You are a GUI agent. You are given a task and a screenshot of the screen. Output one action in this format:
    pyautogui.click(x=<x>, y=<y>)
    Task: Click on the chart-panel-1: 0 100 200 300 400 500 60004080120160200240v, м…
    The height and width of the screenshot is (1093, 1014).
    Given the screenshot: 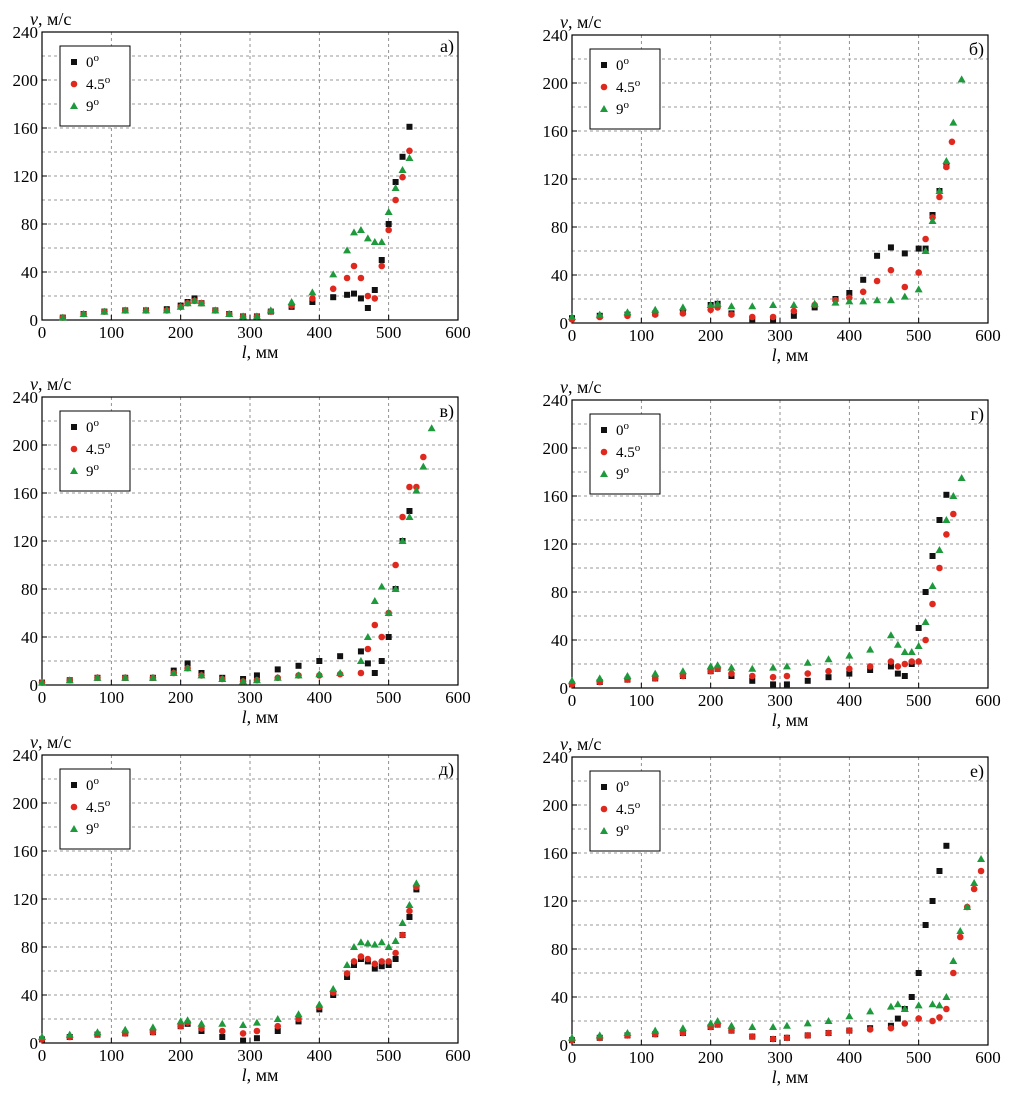 What is the action you would take?
    pyautogui.click(x=242, y=185)
    